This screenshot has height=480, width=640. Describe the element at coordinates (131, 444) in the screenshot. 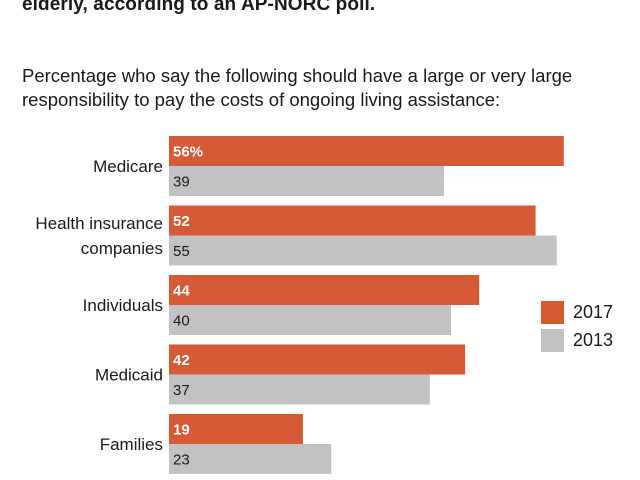

I see `category-label-families: Families` at that location.